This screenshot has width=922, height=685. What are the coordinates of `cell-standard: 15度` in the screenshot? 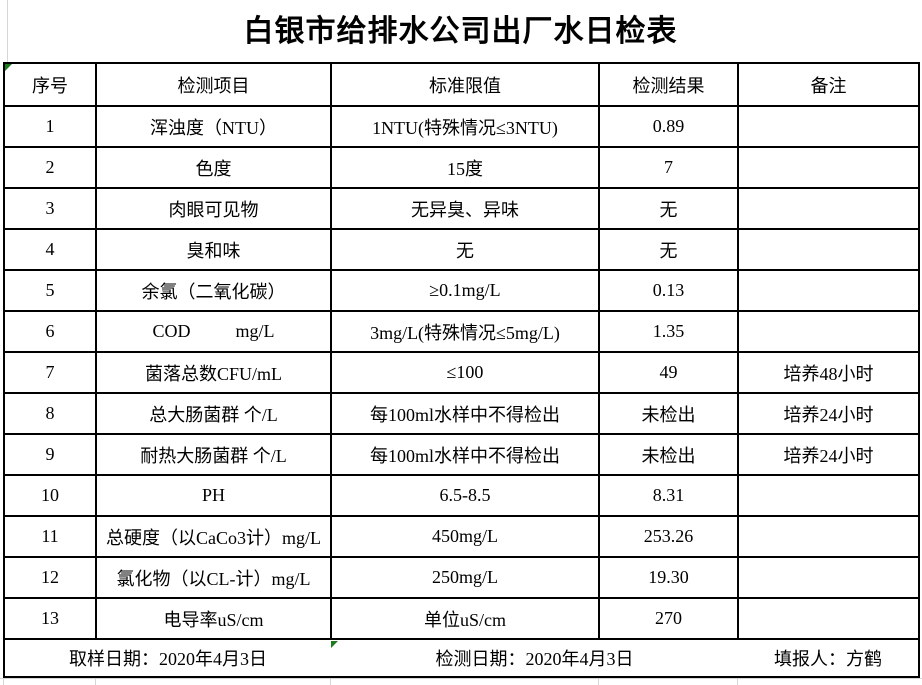 It's located at (465, 167).